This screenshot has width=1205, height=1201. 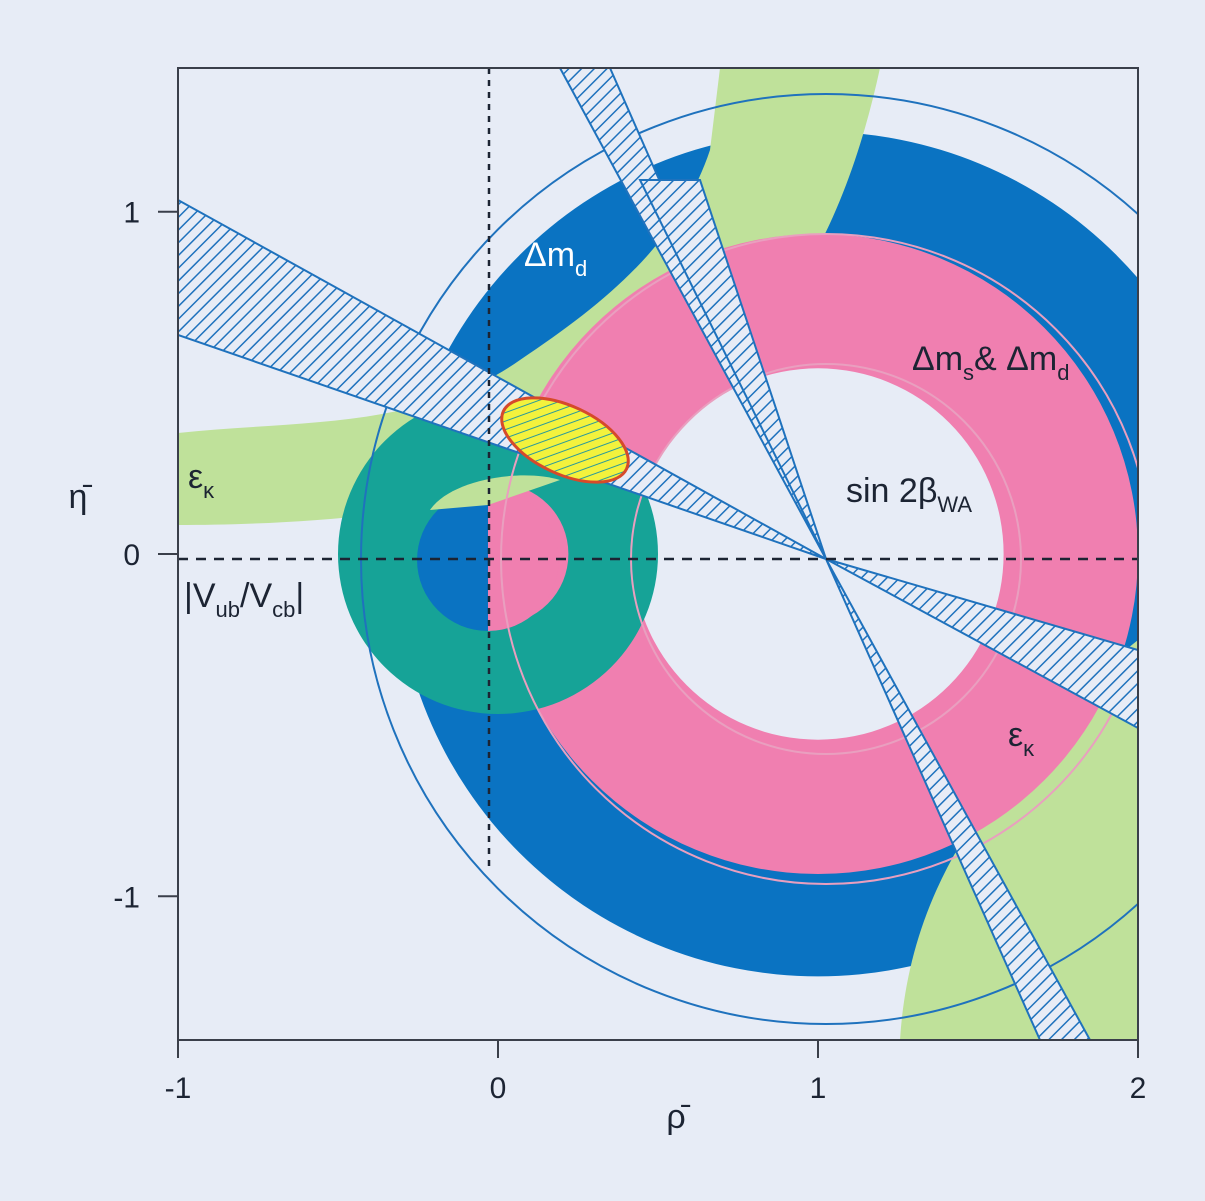 What do you see at coordinates (1019, 840) in the screenshot?
I see `epsilon-k-band-lower` at bounding box center [1019, 840].